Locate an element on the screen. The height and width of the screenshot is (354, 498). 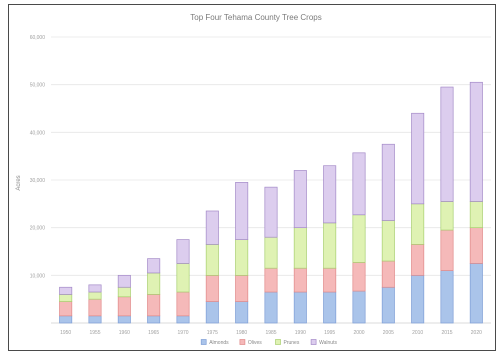
legend-swatch-prunes is located at coordinates (278, 342).